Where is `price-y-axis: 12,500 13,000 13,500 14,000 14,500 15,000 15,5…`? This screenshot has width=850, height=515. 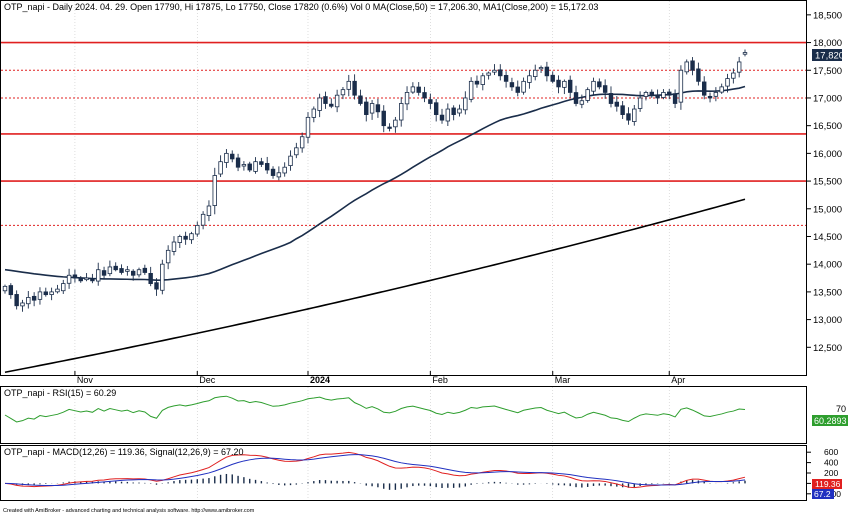 price-y-axis: 12,500 13,000 13,500 14,000 14,500 15,000 15,5… is located at coordinates (824, 182).